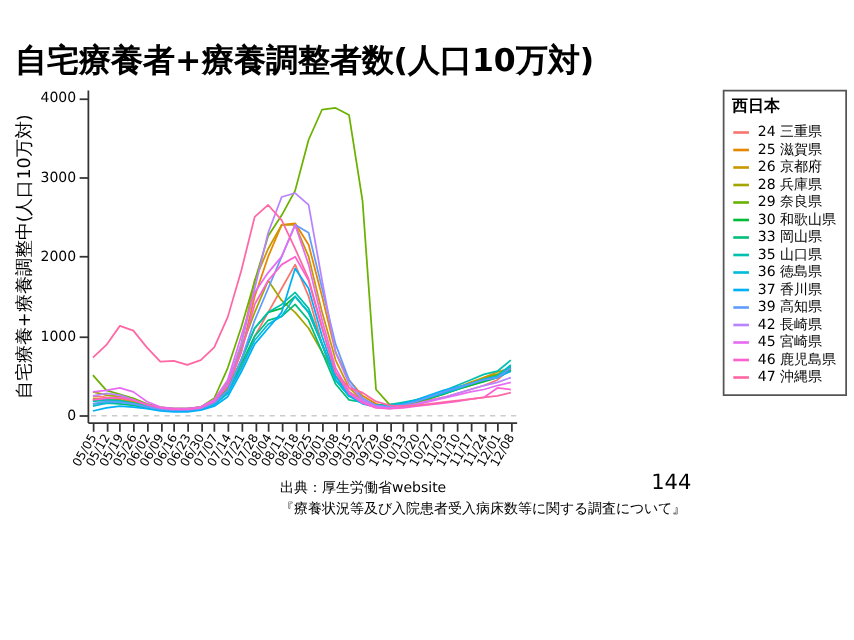 The image size is (854, 640). I want to click on chart-title: 自宅療養者+療養調整者数(人口10万対), so click(305, 60).